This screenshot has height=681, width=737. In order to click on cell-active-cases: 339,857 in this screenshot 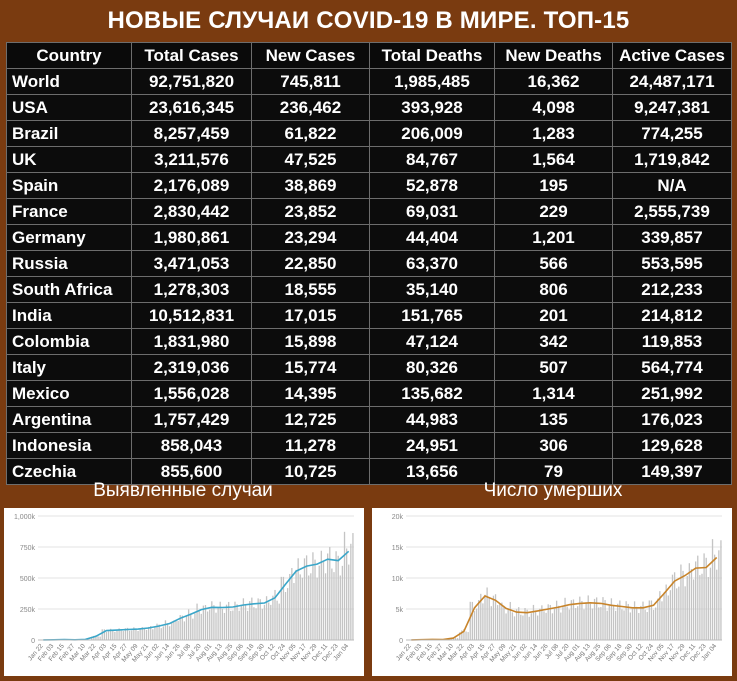, I will do `click(672, 238)`.